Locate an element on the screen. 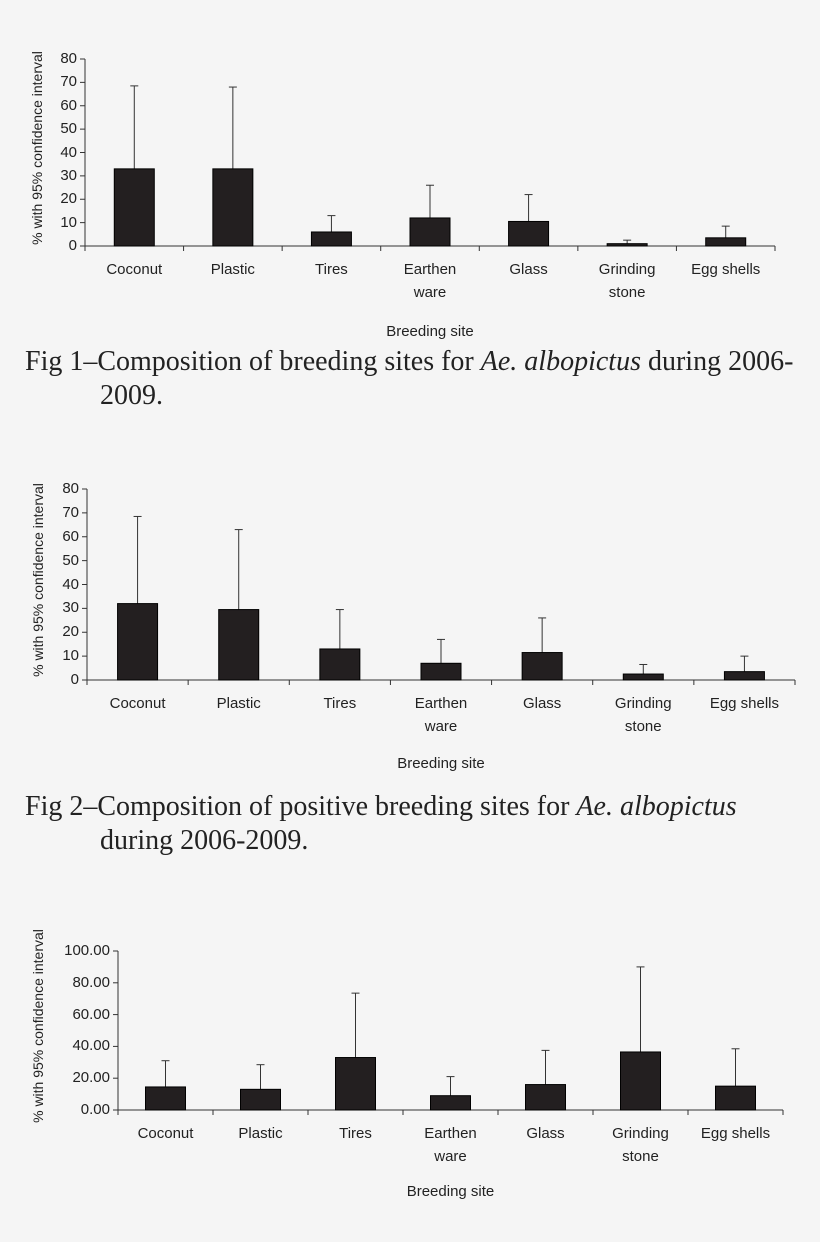  y-tick-label: 80.00 is located at coordinates (91, 982).